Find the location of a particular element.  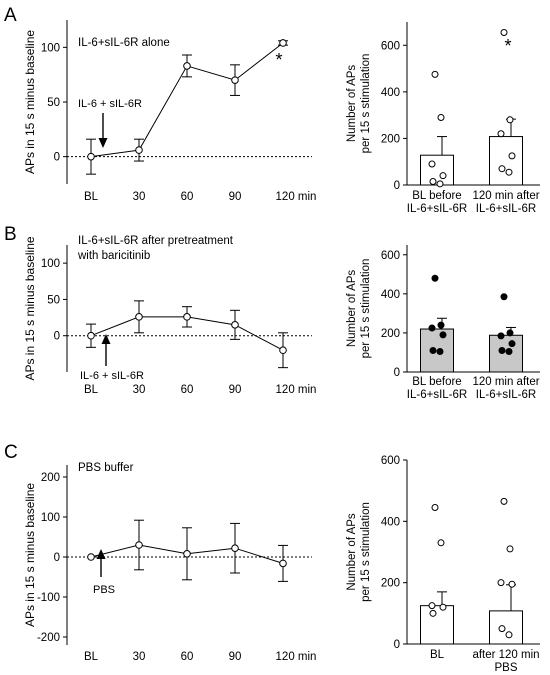

panel-c-title: PBS buffer is located at coordinates (106, 468).